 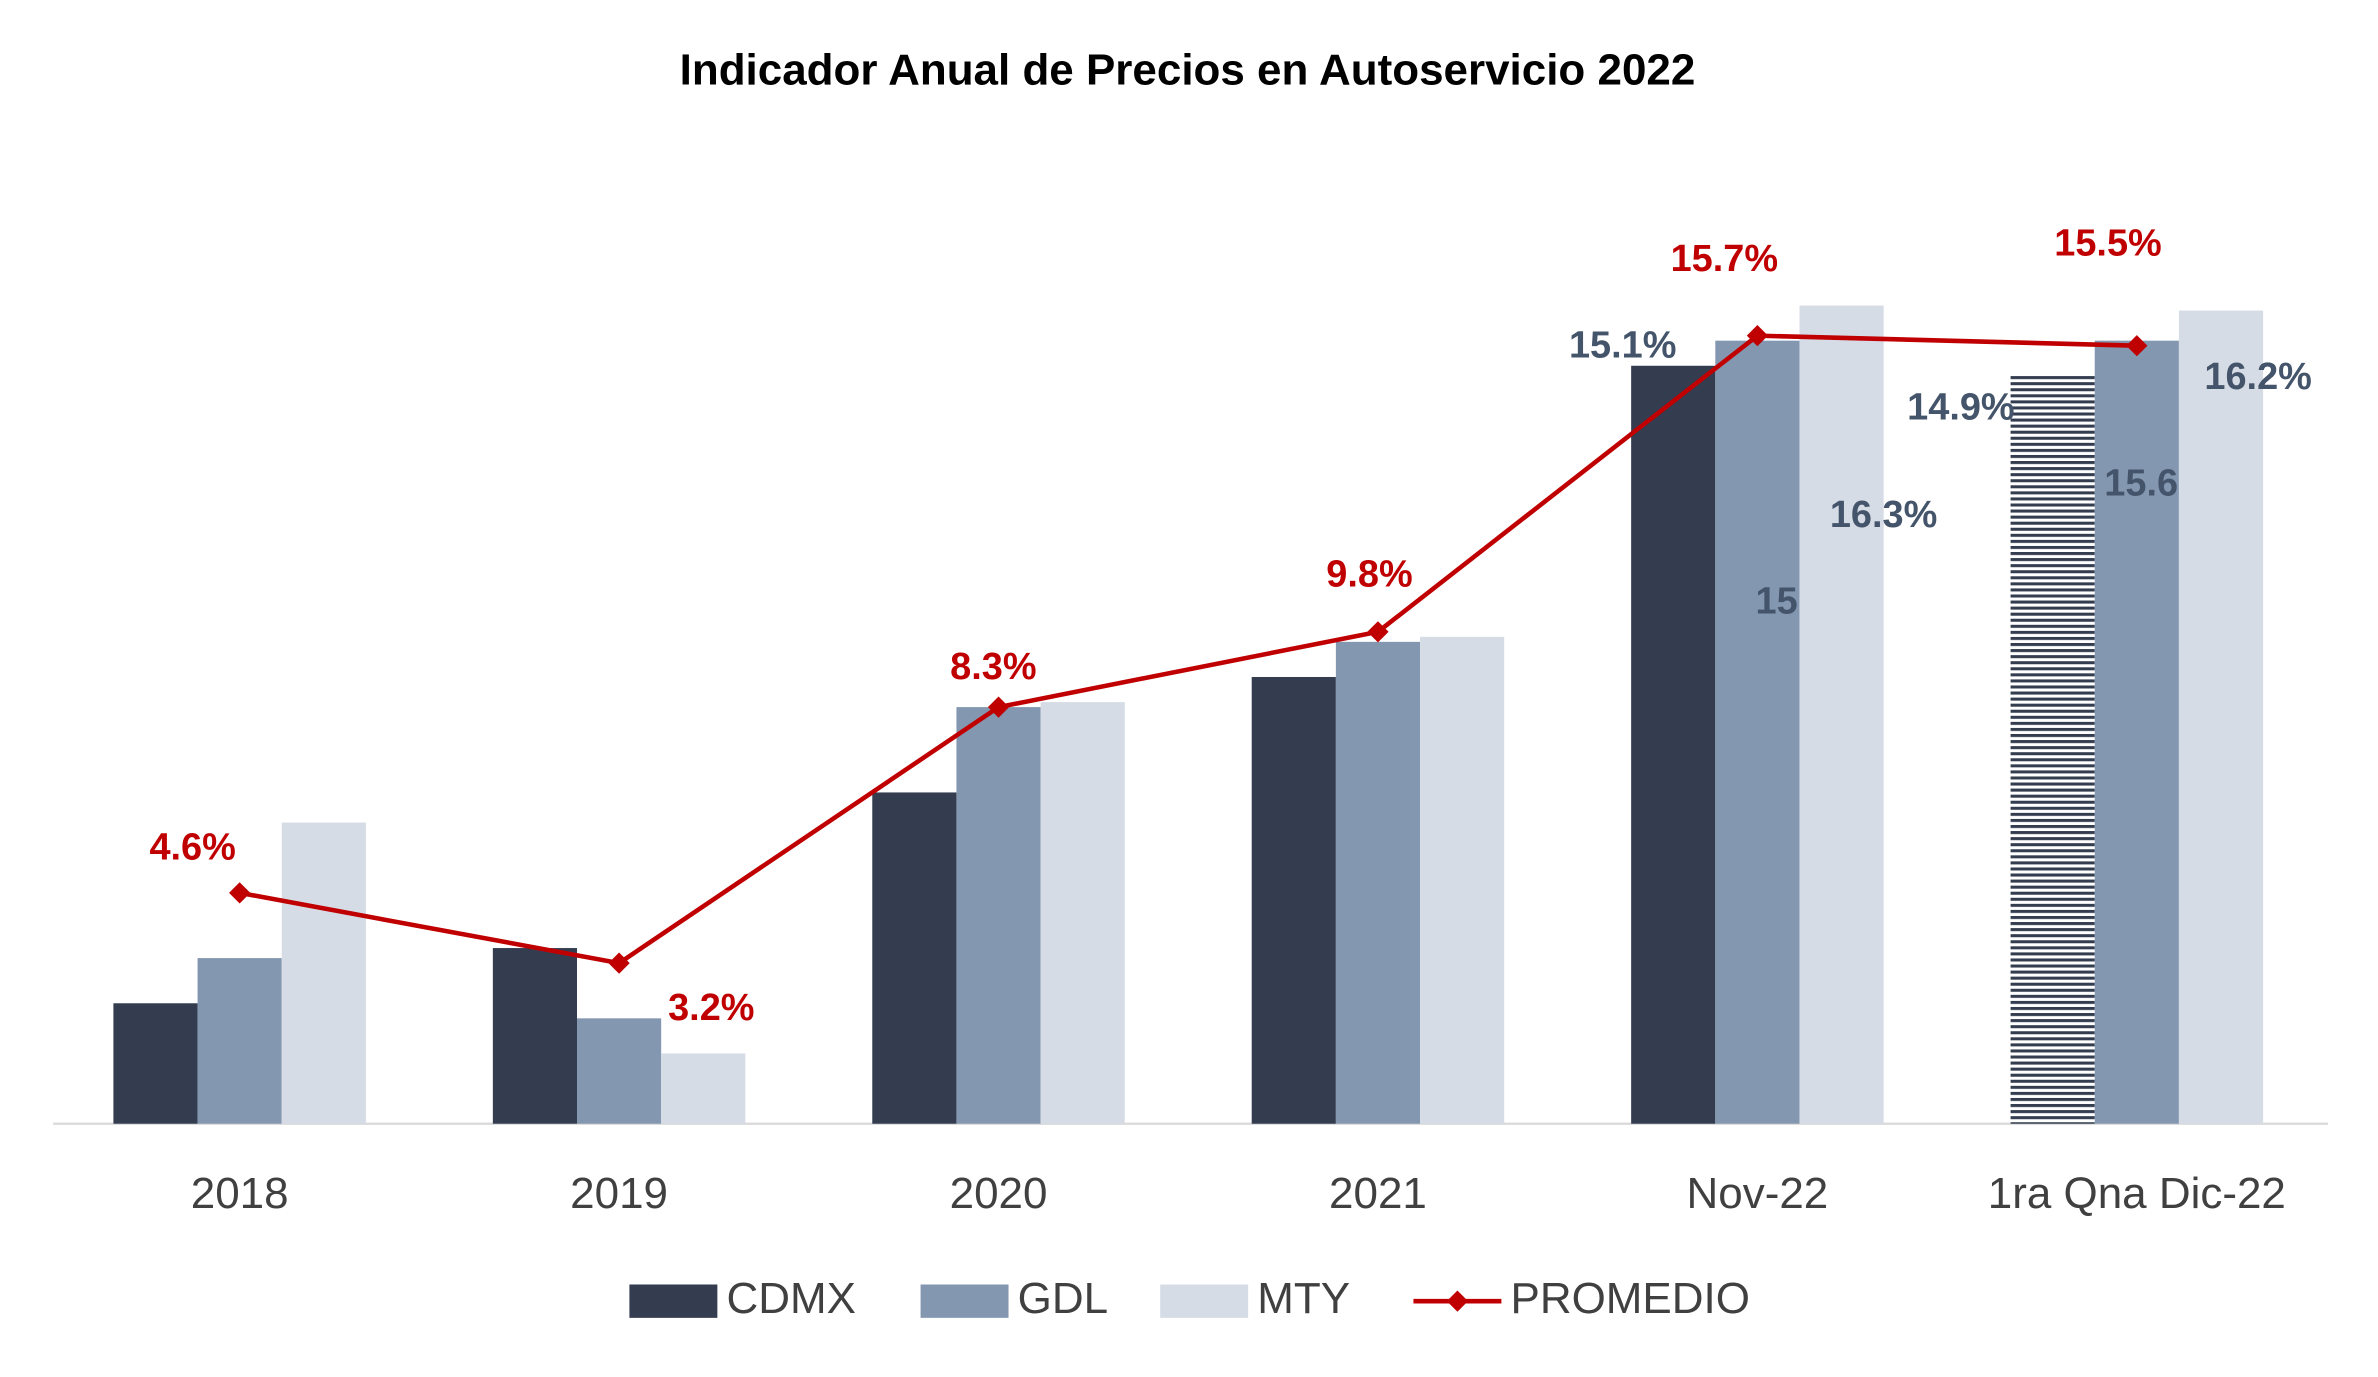 What do you see at coordinates (2107, 244) in the screenshot?
I see `line-value-label: 15.5%` at bounding box center [2107, 244].